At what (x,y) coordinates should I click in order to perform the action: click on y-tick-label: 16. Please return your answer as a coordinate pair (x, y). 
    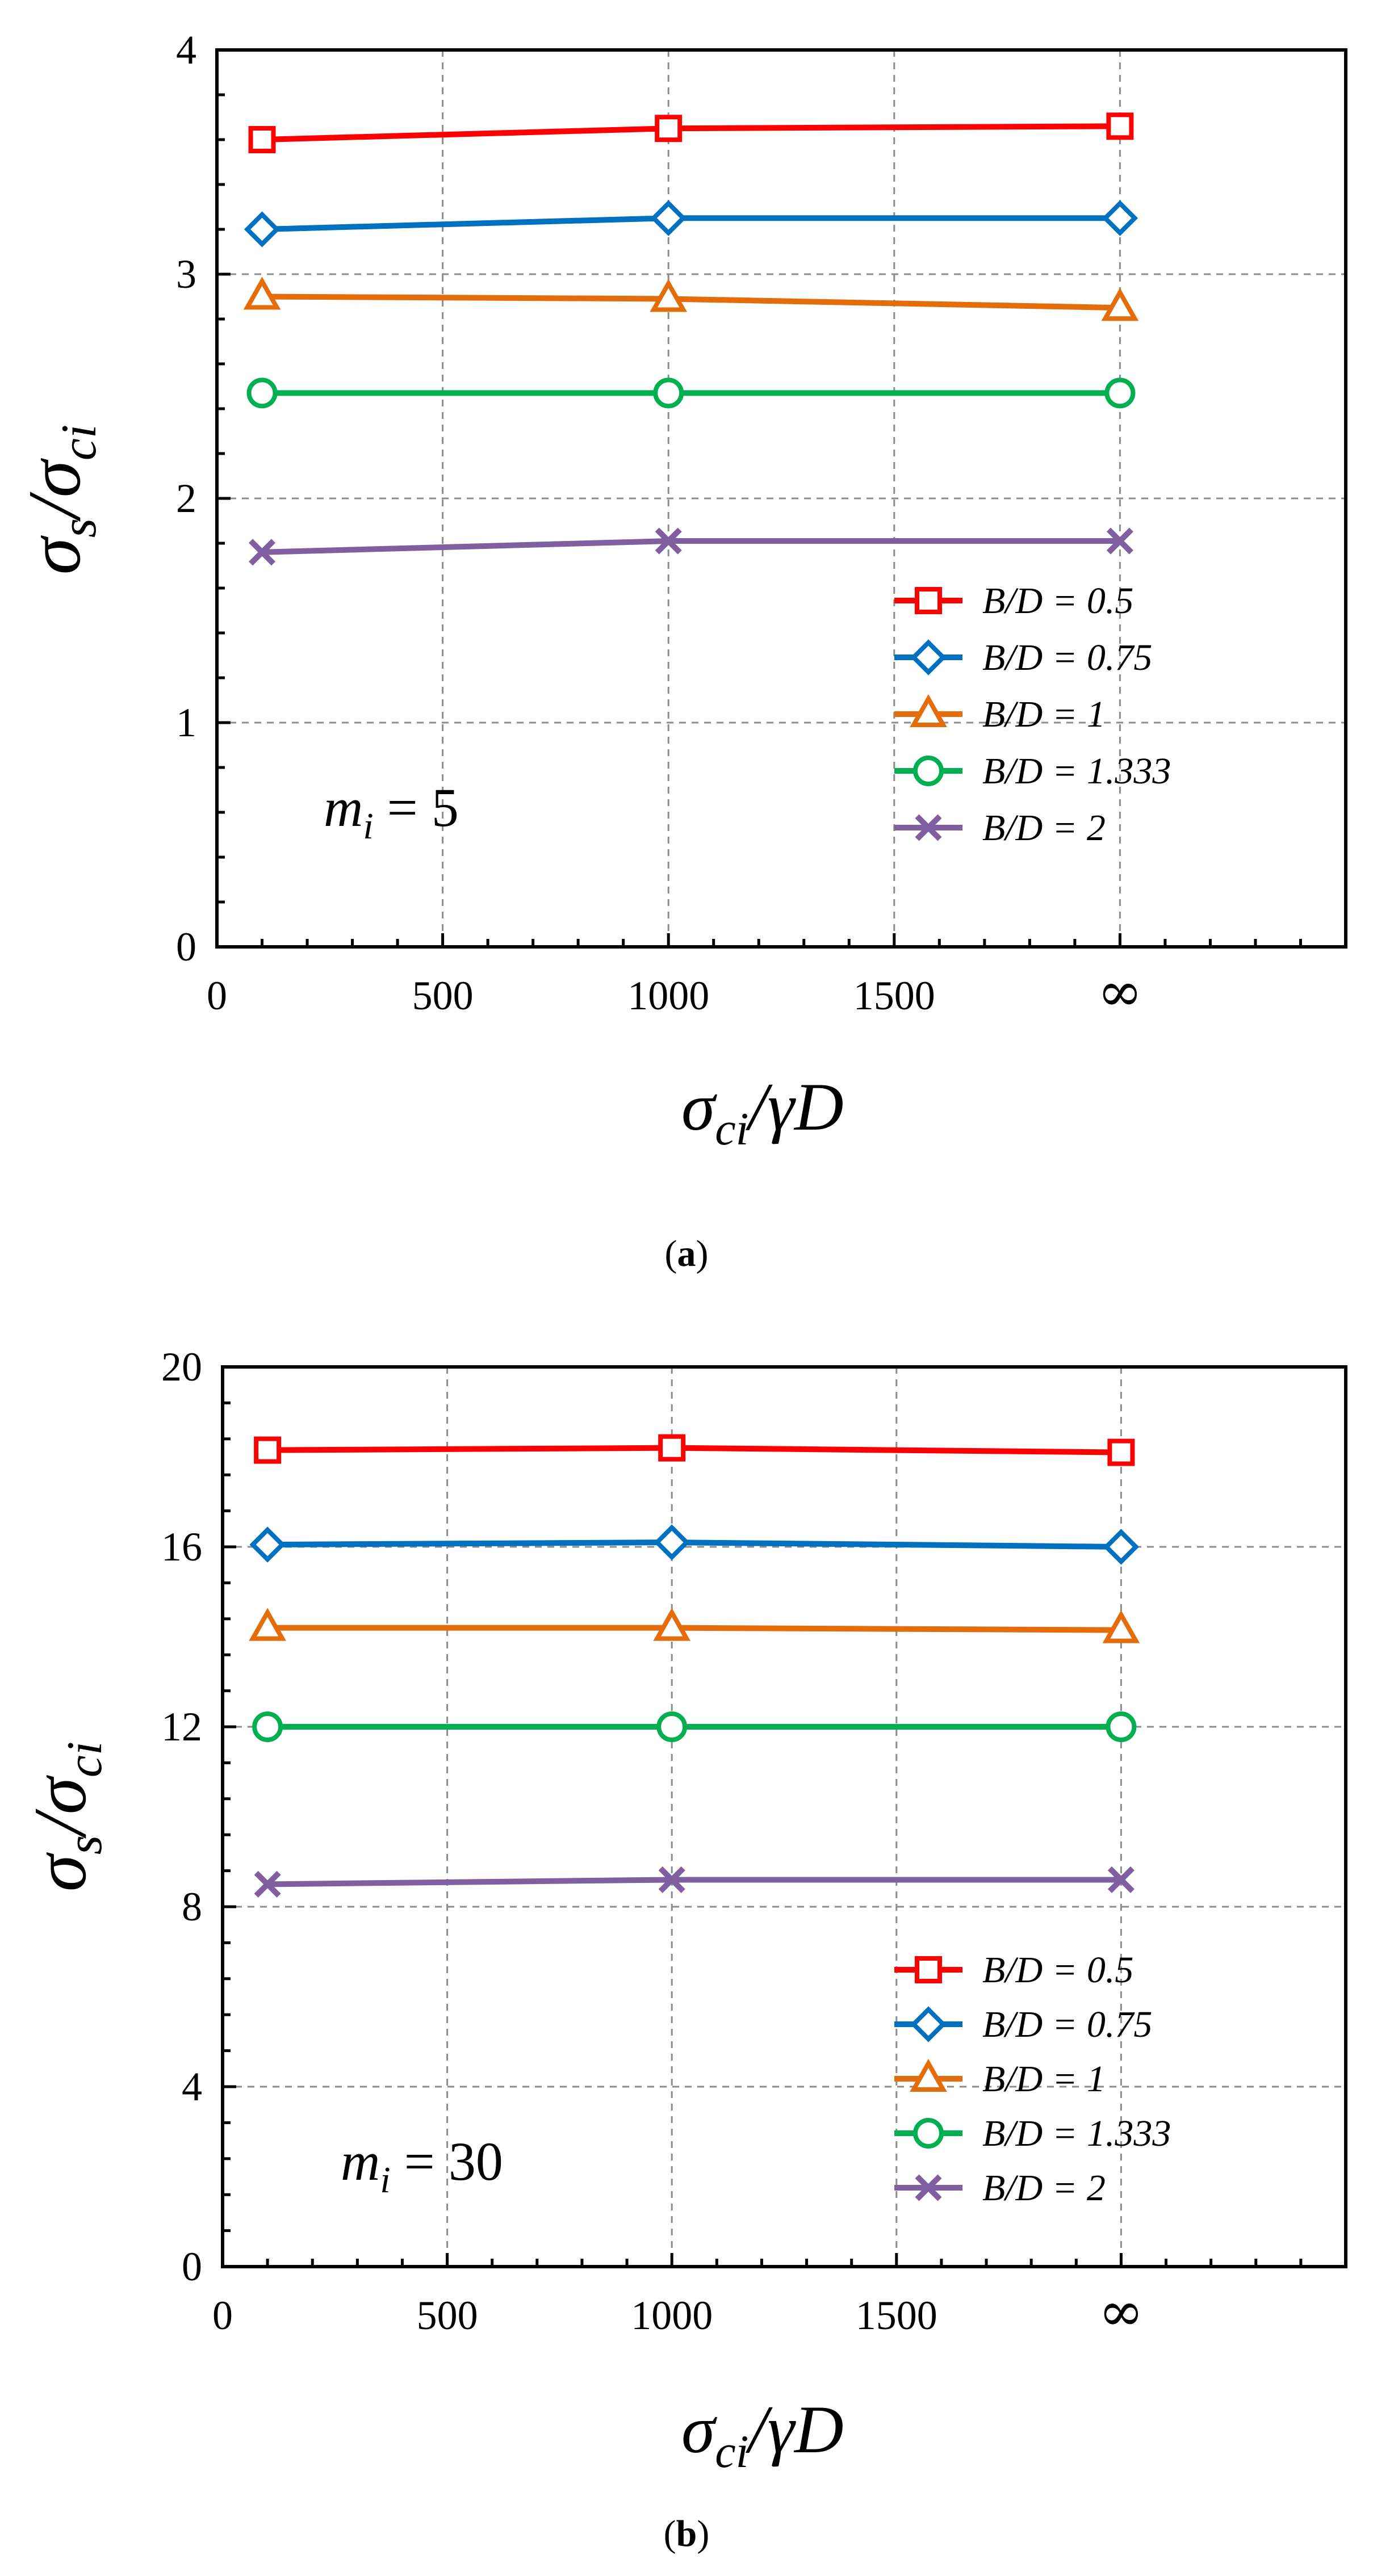
    Looking at the image, I should click on (181, 1547).